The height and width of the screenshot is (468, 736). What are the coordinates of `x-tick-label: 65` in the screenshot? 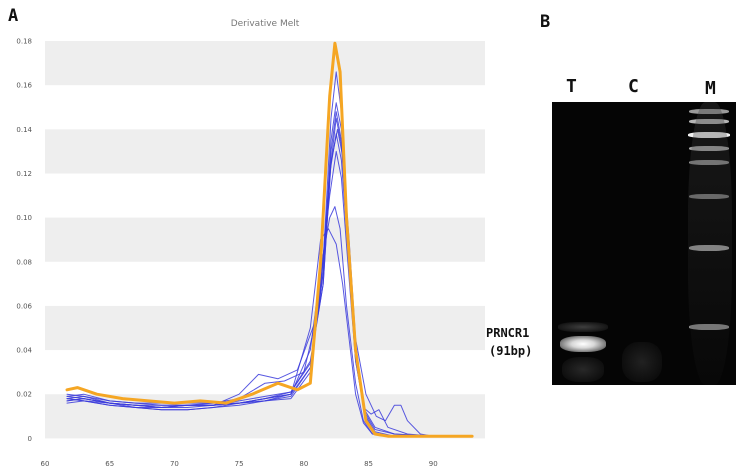 It's located at (109, 464).